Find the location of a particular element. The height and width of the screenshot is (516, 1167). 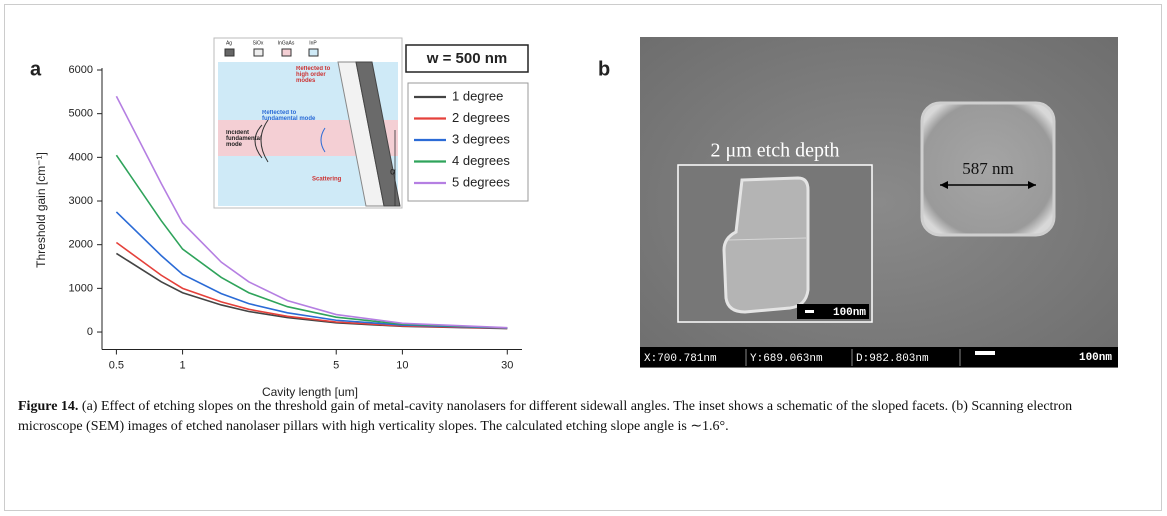

sem-scale: 100nm is located at coordinates (1095, 358).